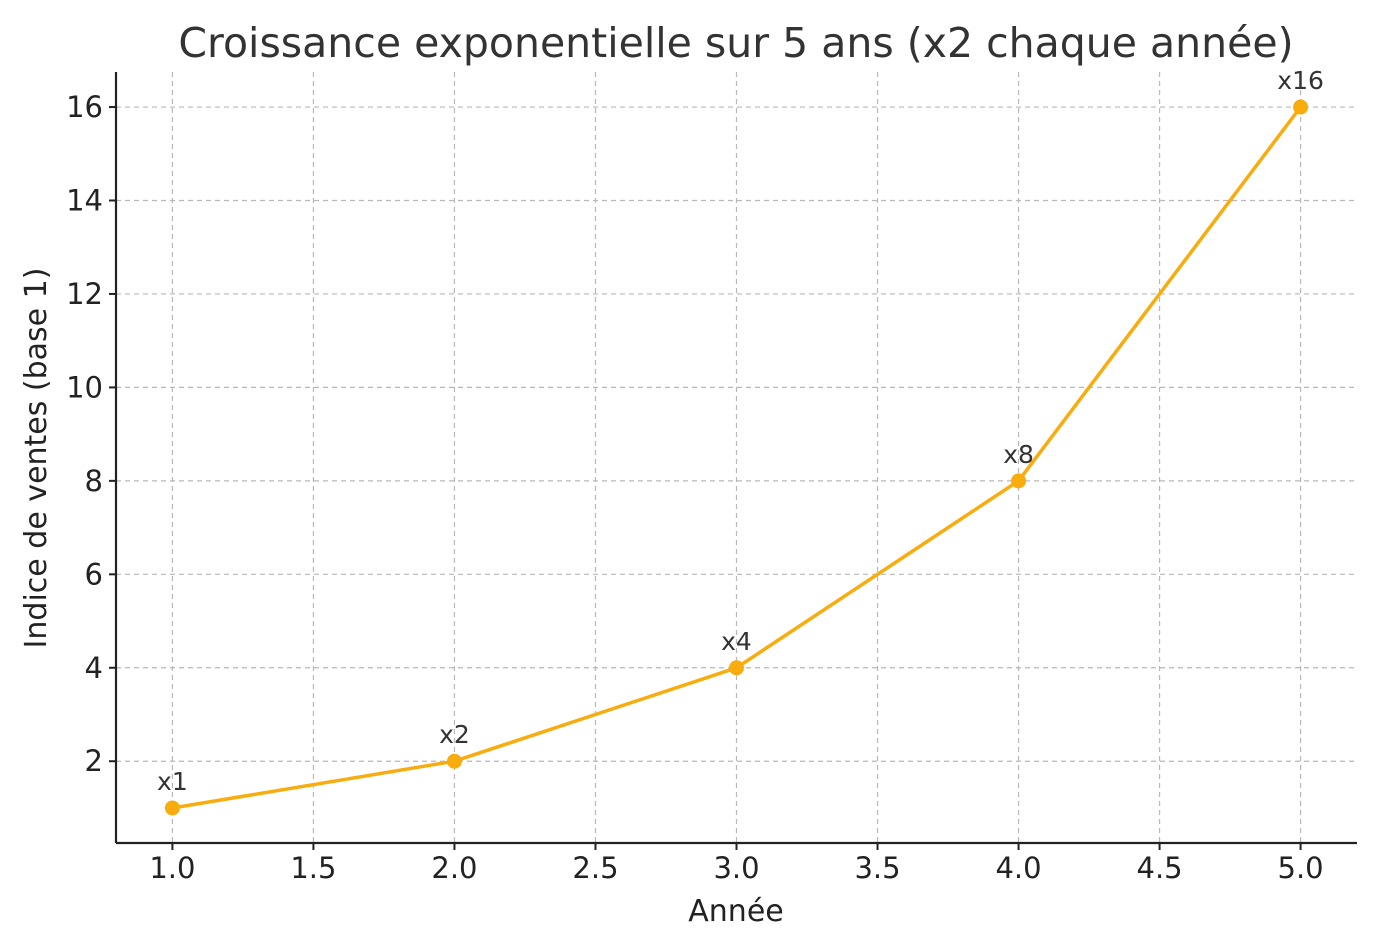 The height and width of the screenshot is (949, 1376). Describe the element at coordinates (735, 911) in the screenshot. I see `x-axis-label: Année` at that location.